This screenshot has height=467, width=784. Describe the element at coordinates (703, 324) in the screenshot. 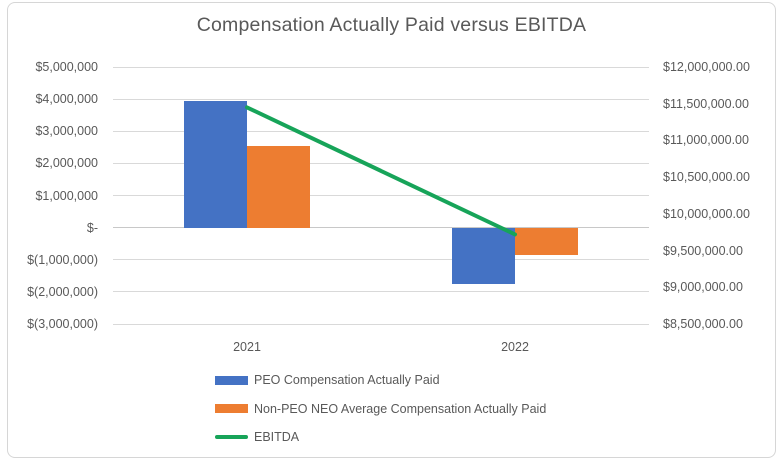

I see `right-axis-tick-label: $8,500,000.00` at that location.